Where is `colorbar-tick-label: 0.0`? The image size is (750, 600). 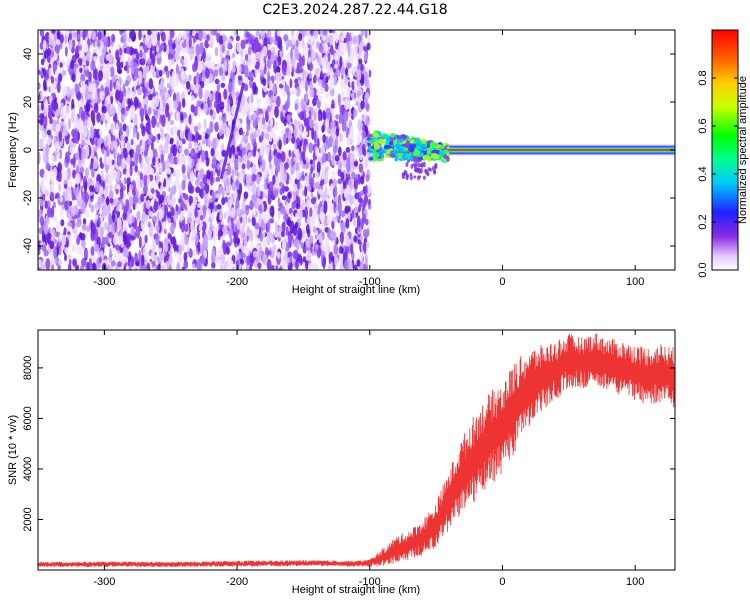 colorbar-tick-label: 0.0 is located at coordinates (703, 269).